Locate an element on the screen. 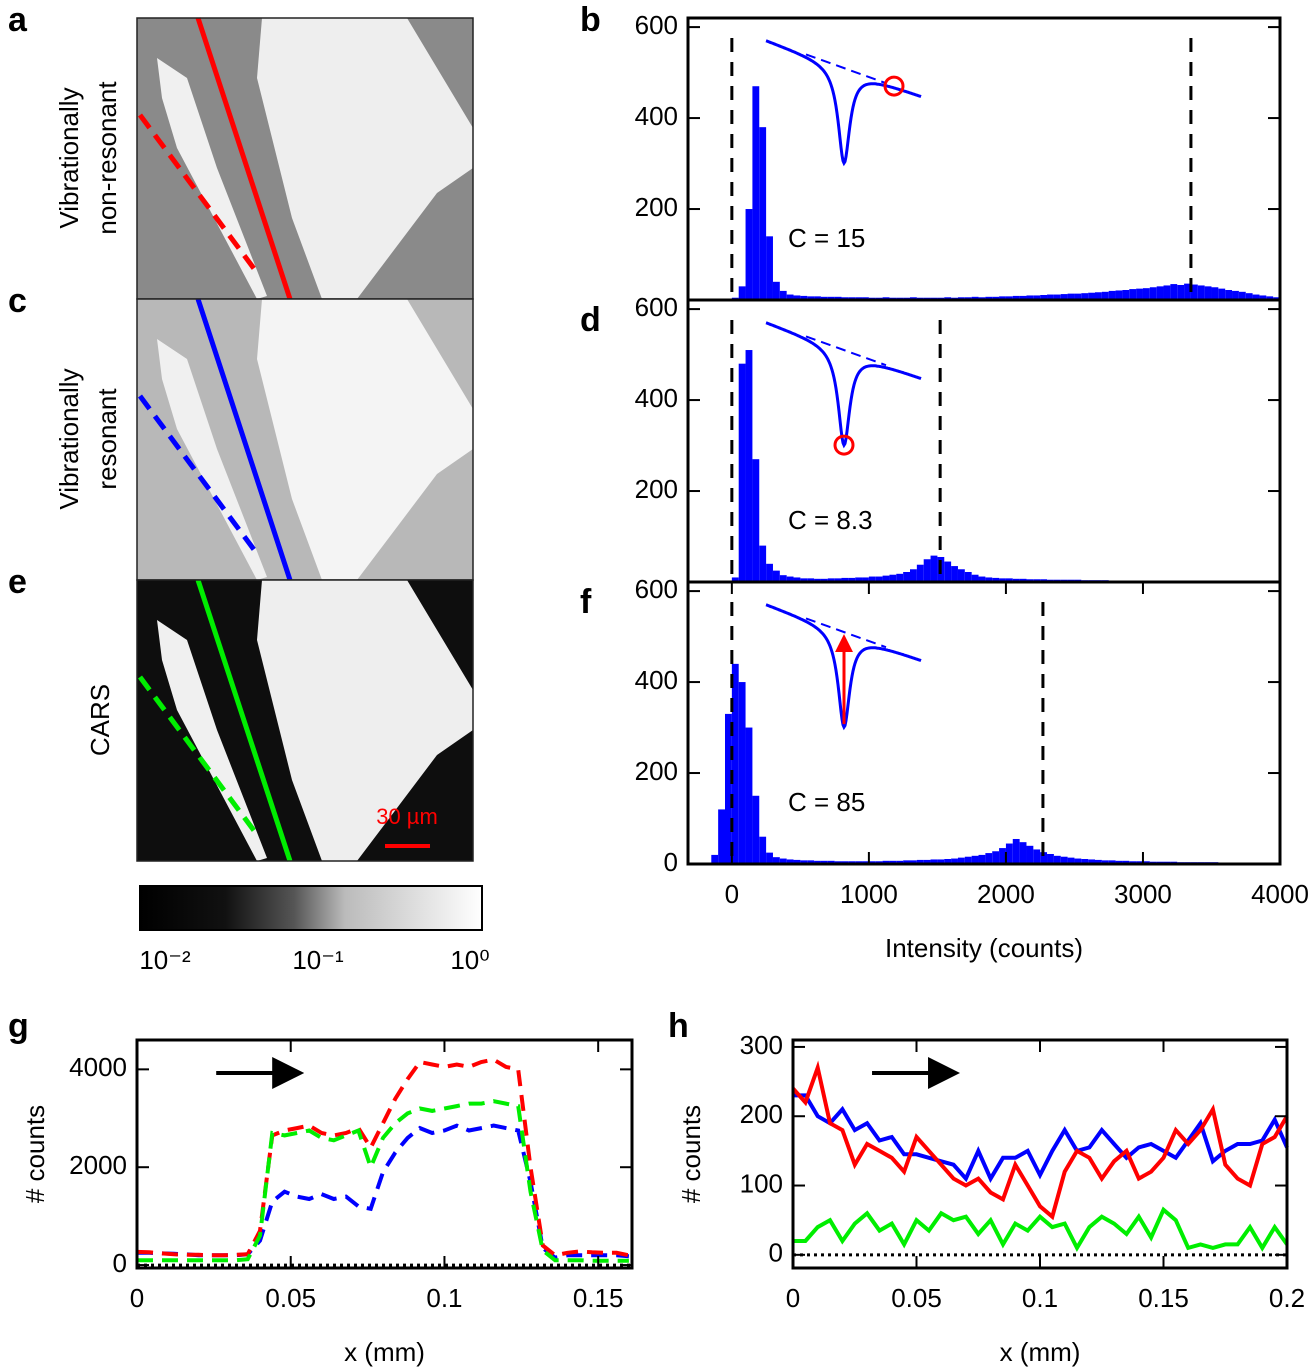 This screenshot has width=1316, height=1371. annotation: C = 85 is located at coordinates (826, 802).